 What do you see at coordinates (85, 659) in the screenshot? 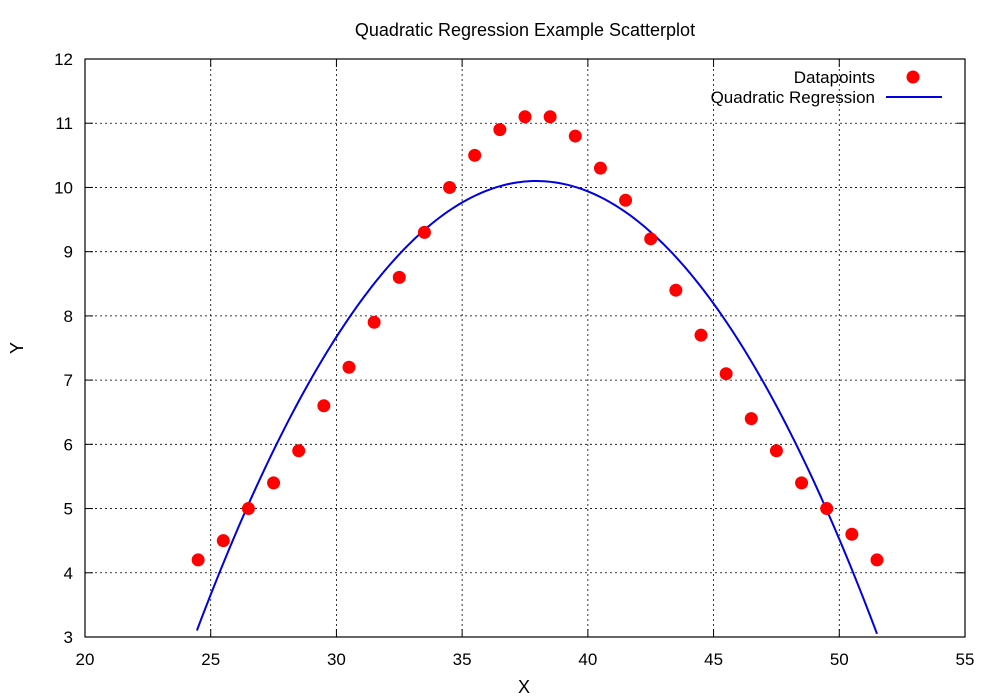
I see `x-tick-label: 20` at bounding box center [85, 659].